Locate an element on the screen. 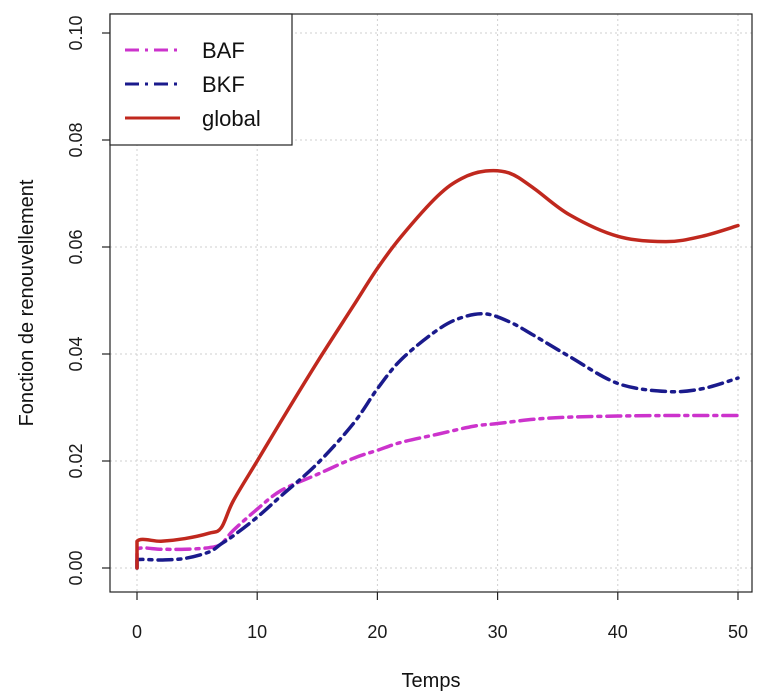 Image resolution: width=765 pixels, height=692 pixels. y-tick-label: 0.06 is located at coordinates (76, 246).